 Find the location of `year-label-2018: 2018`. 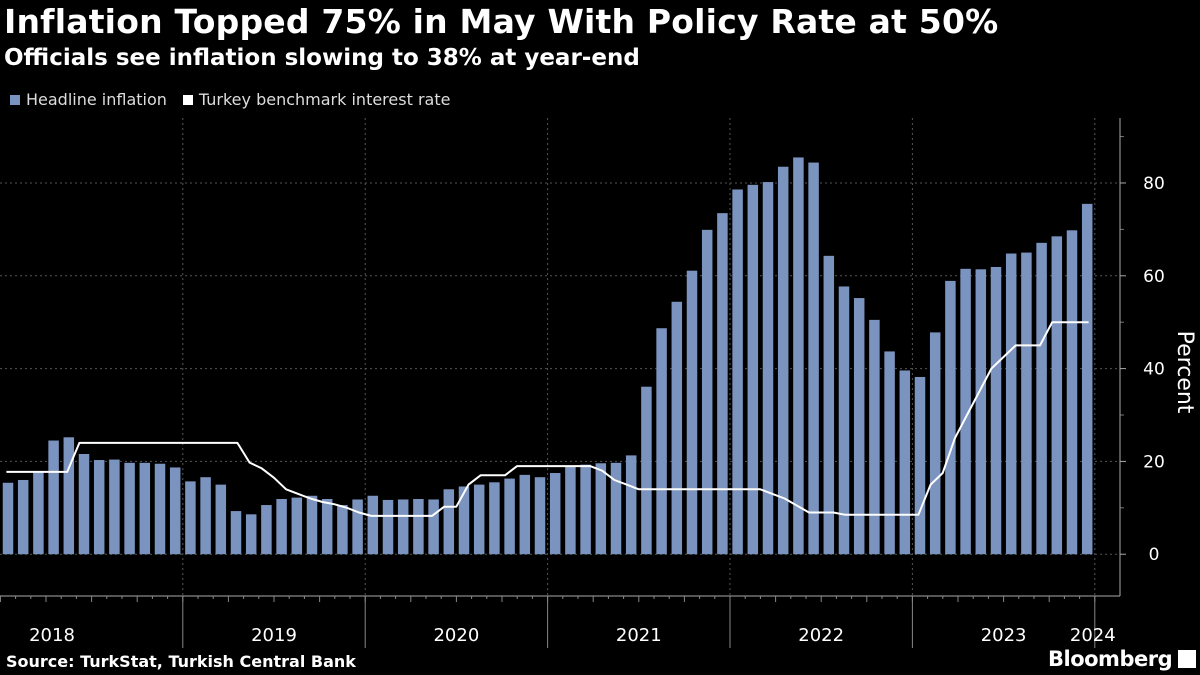

year-label-2018: 2018 is located at coordinates (52, 635).